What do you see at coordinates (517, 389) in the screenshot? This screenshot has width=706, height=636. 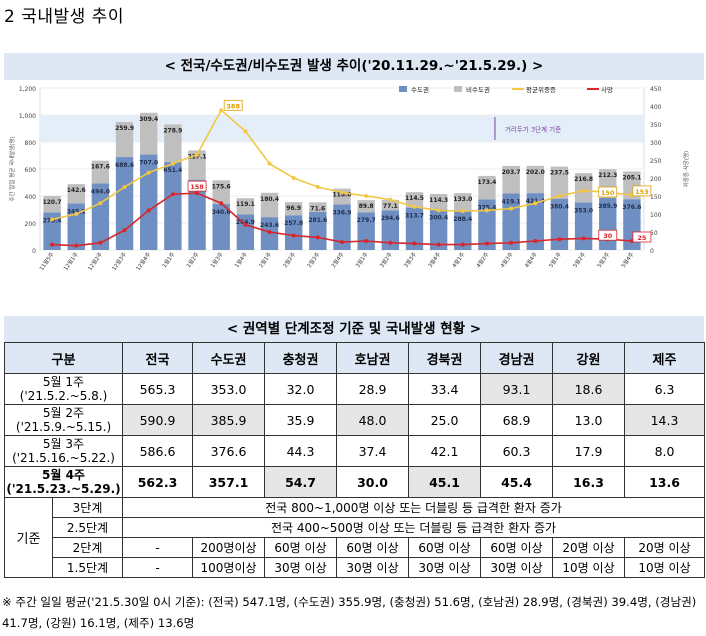 I see `cell: 93.1` at bounding box center [517, 389].